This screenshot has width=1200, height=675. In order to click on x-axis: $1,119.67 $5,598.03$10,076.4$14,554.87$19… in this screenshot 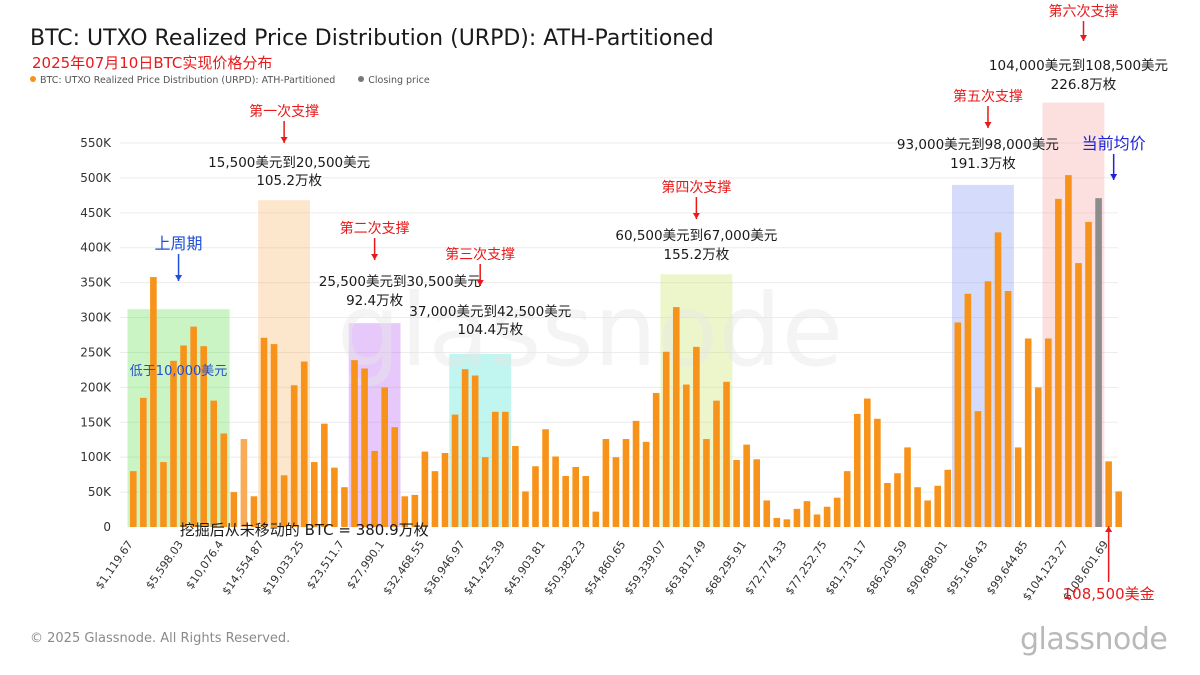, I will do `click(602, 570)`.